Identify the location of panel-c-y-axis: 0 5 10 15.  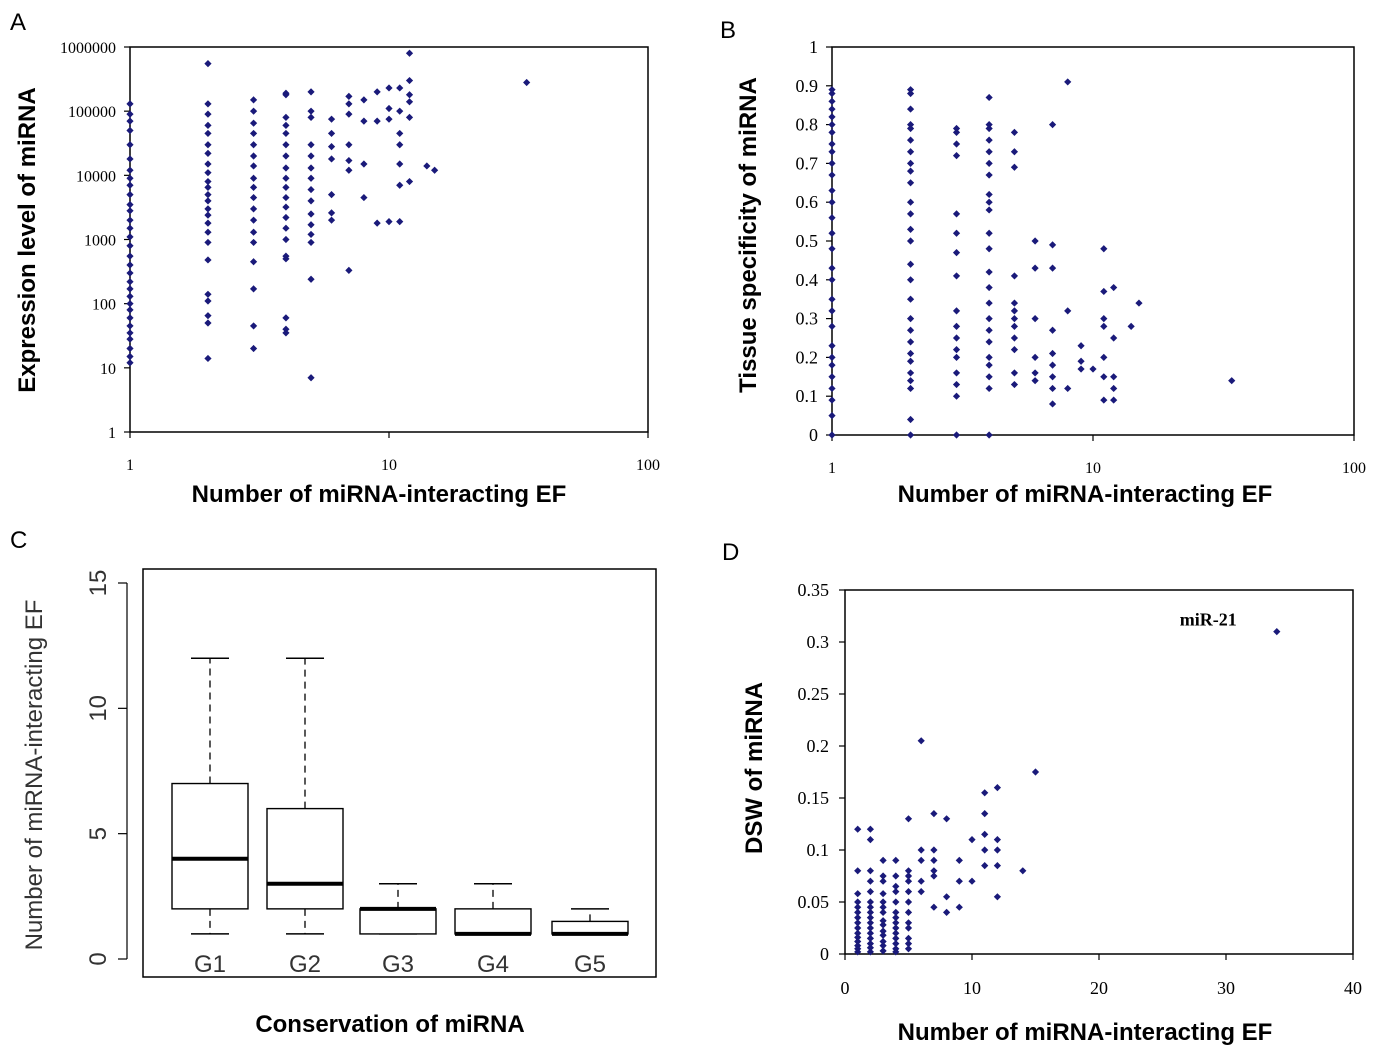
(106, 768).